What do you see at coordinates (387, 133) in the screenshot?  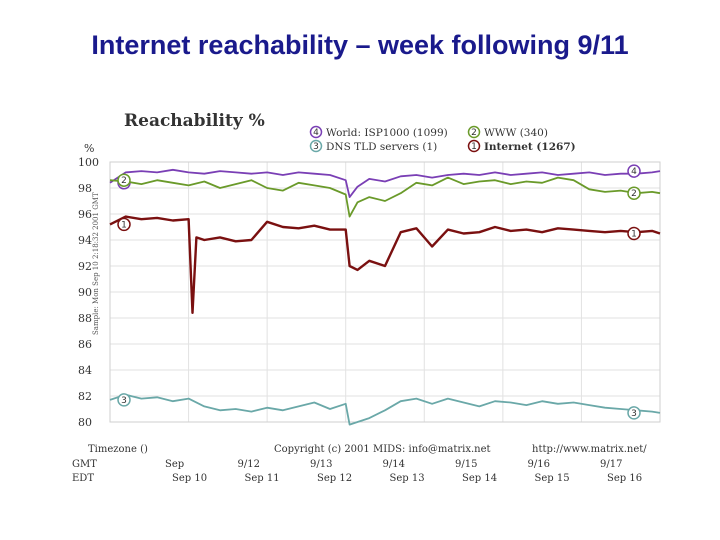 I see `legend-label: World: ISP1000 (1099)` at bounding box center [387, 133].